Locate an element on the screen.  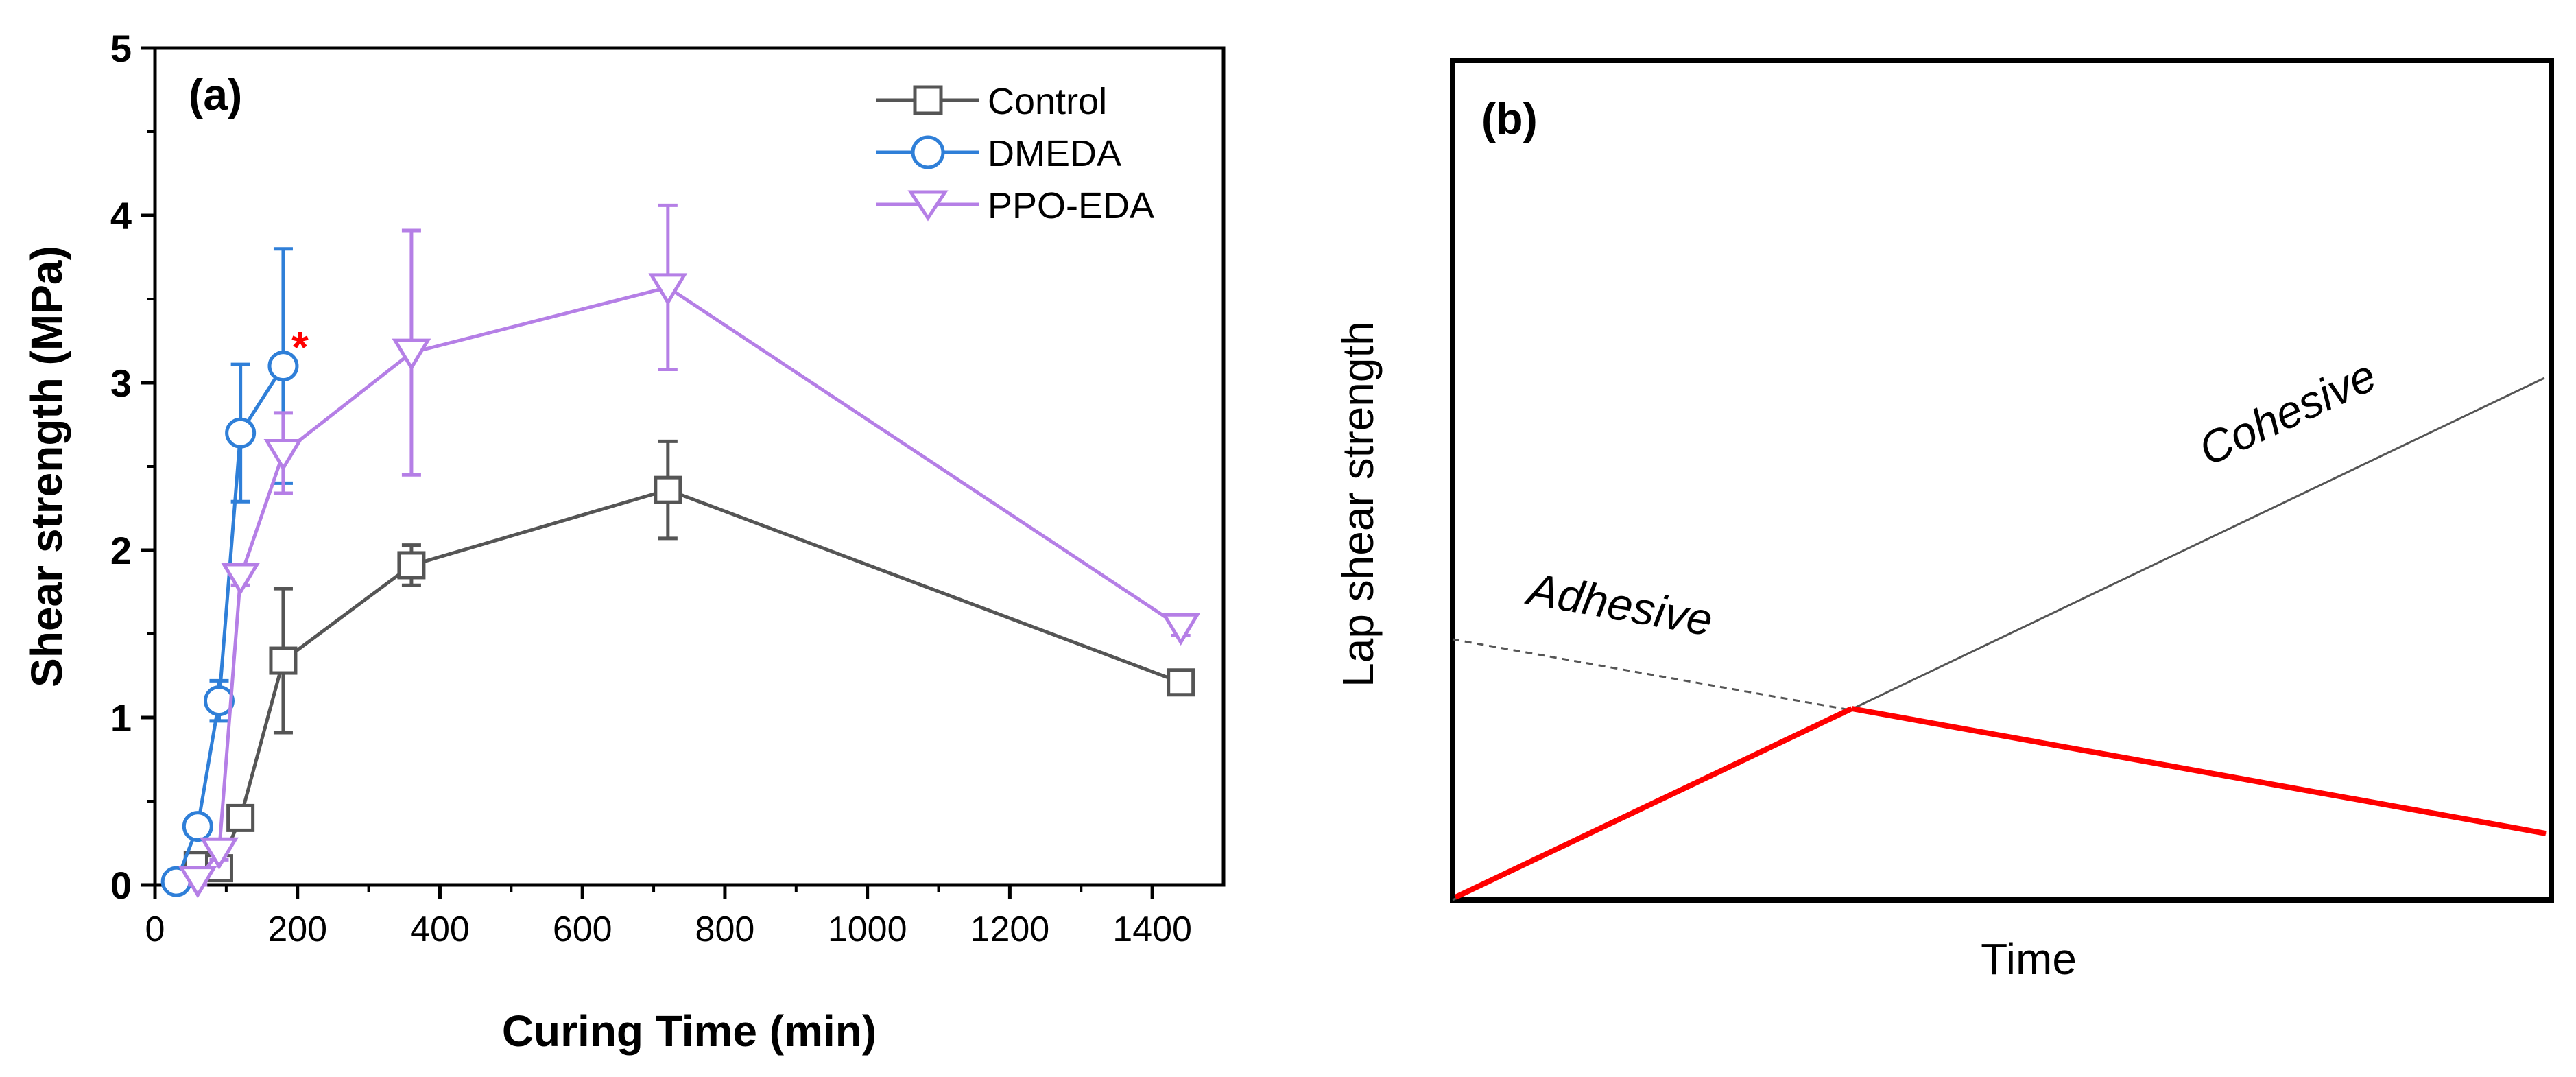
y-tick-label: 4 is located at coordinates (121, 215).